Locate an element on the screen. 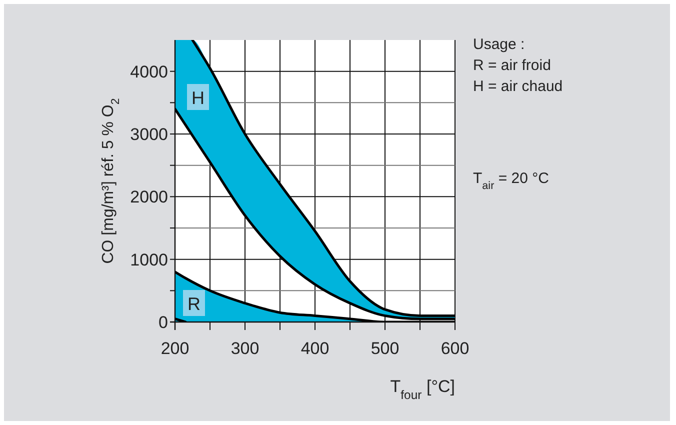 The height and width of the screenshot is (425, 676). annotation: R is located at coordinates (194, 304).